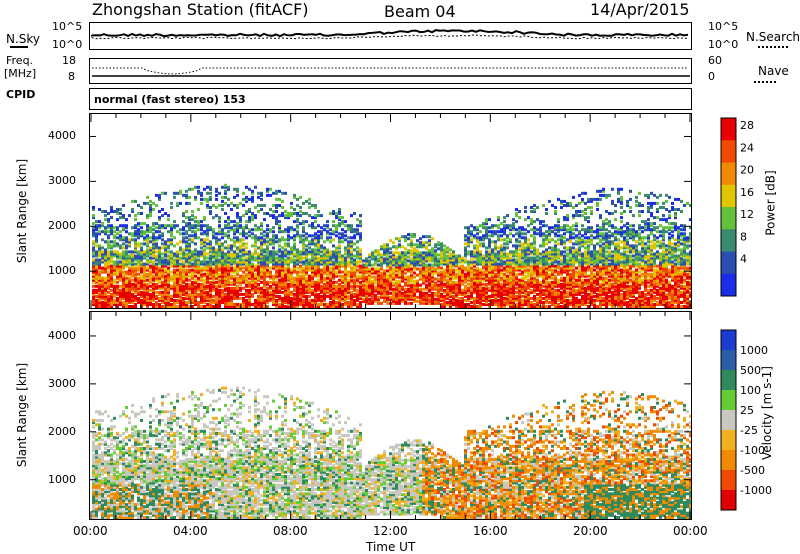  What do you see at coordinates (62, 136) in the screenshot?
I see `power-ytick-4000: 4000` at bounding box center [62, 136].